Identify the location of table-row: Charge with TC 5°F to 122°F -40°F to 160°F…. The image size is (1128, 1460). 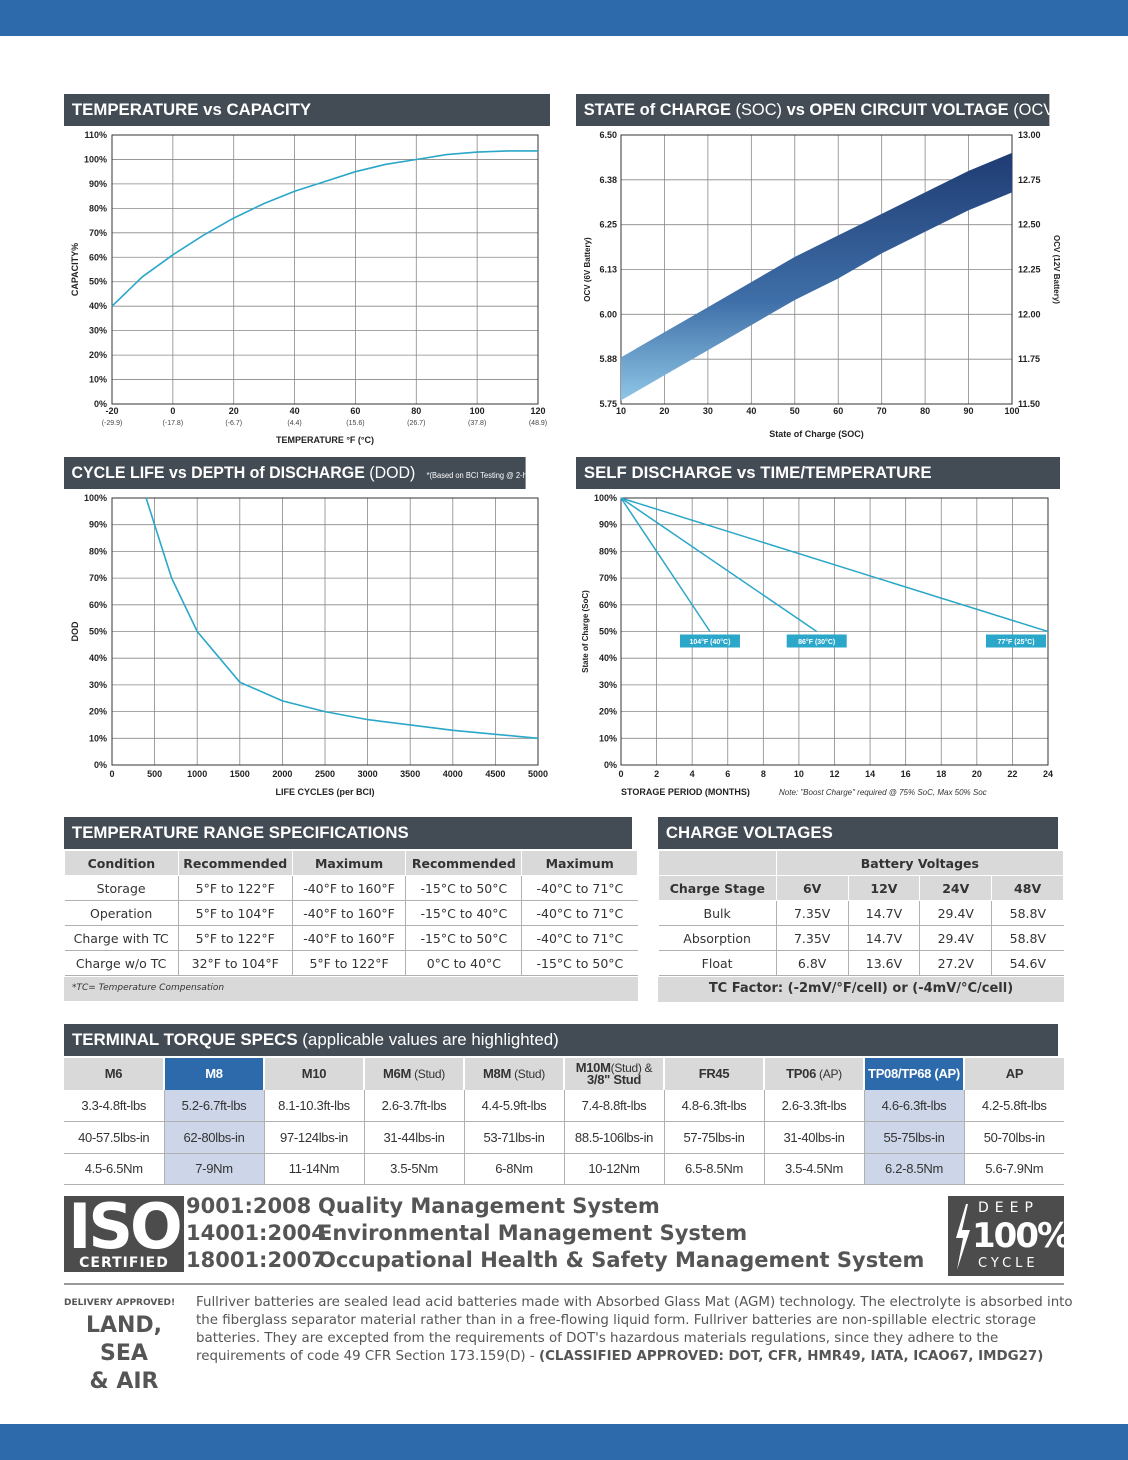
(351, 938).